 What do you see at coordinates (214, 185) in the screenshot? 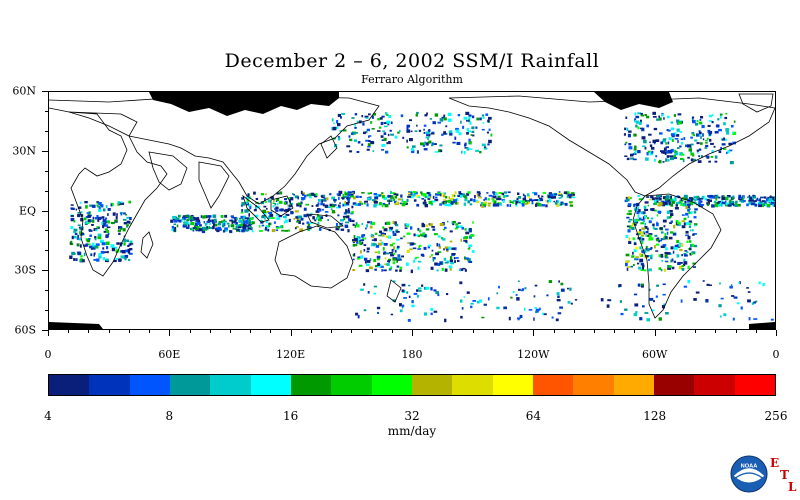
I see `india-coastline` at bounding box center [214, 185].